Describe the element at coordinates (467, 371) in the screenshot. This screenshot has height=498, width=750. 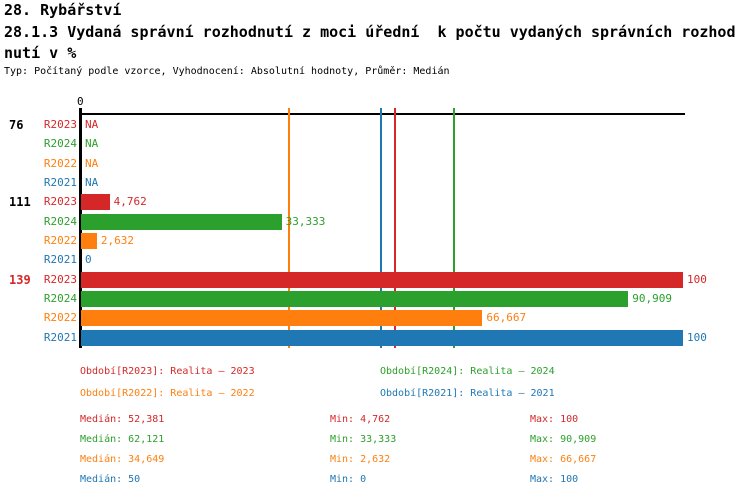
I see `legend-item-r2024: Období[R2024]: Realita – 2024` at that location.